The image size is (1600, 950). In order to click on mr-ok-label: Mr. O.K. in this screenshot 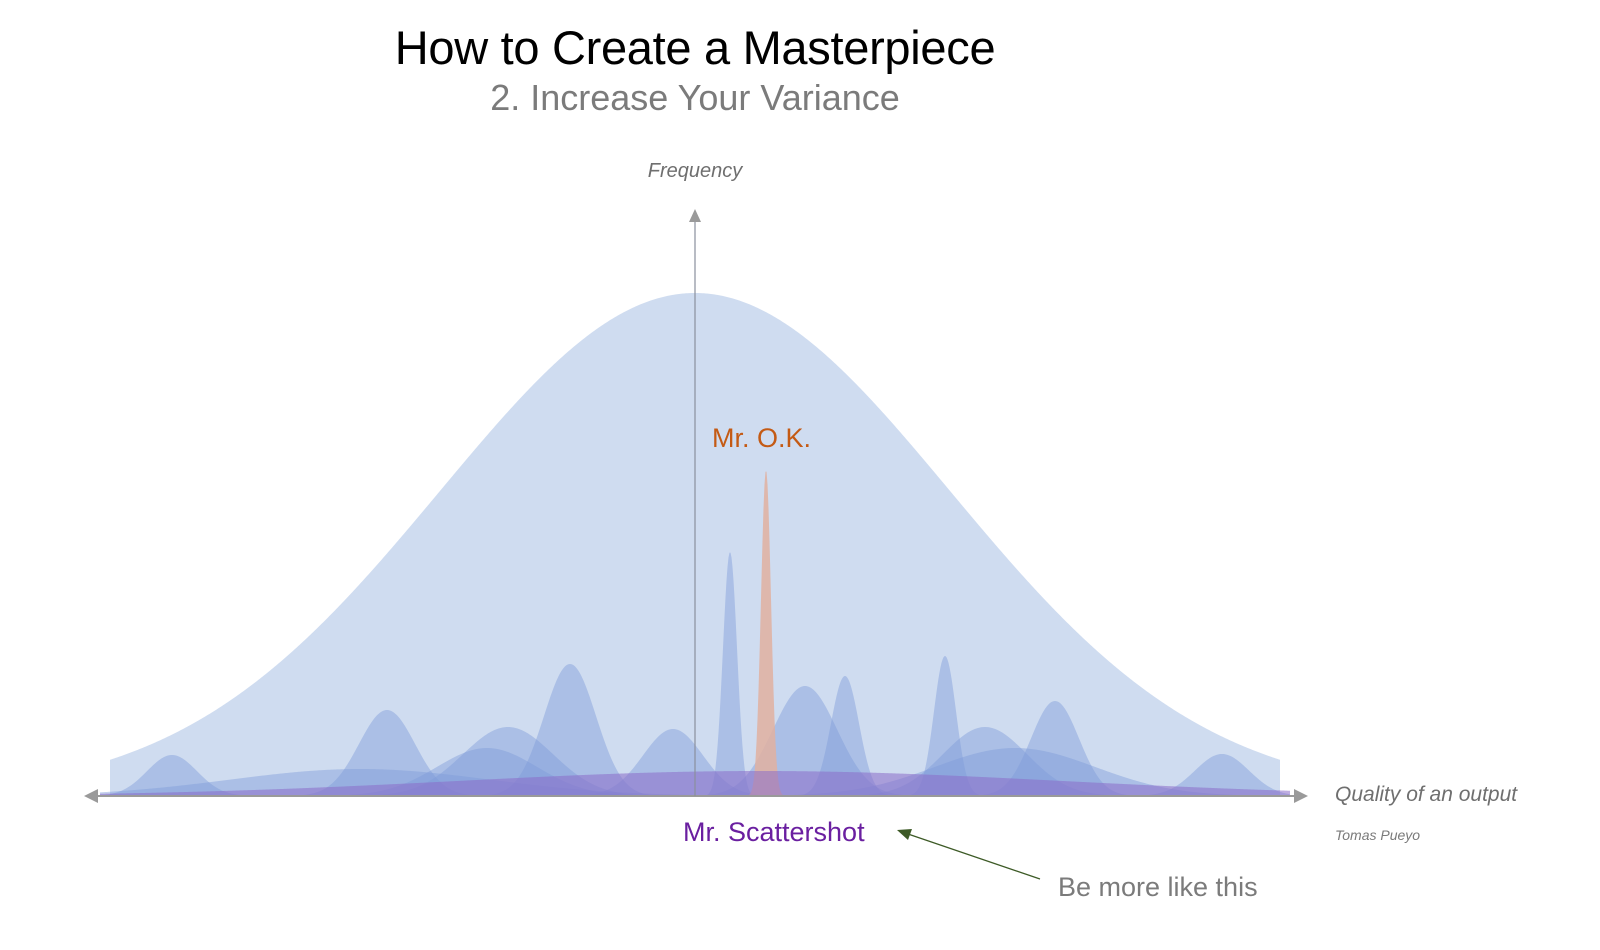, I will do `click(762, 438)`.